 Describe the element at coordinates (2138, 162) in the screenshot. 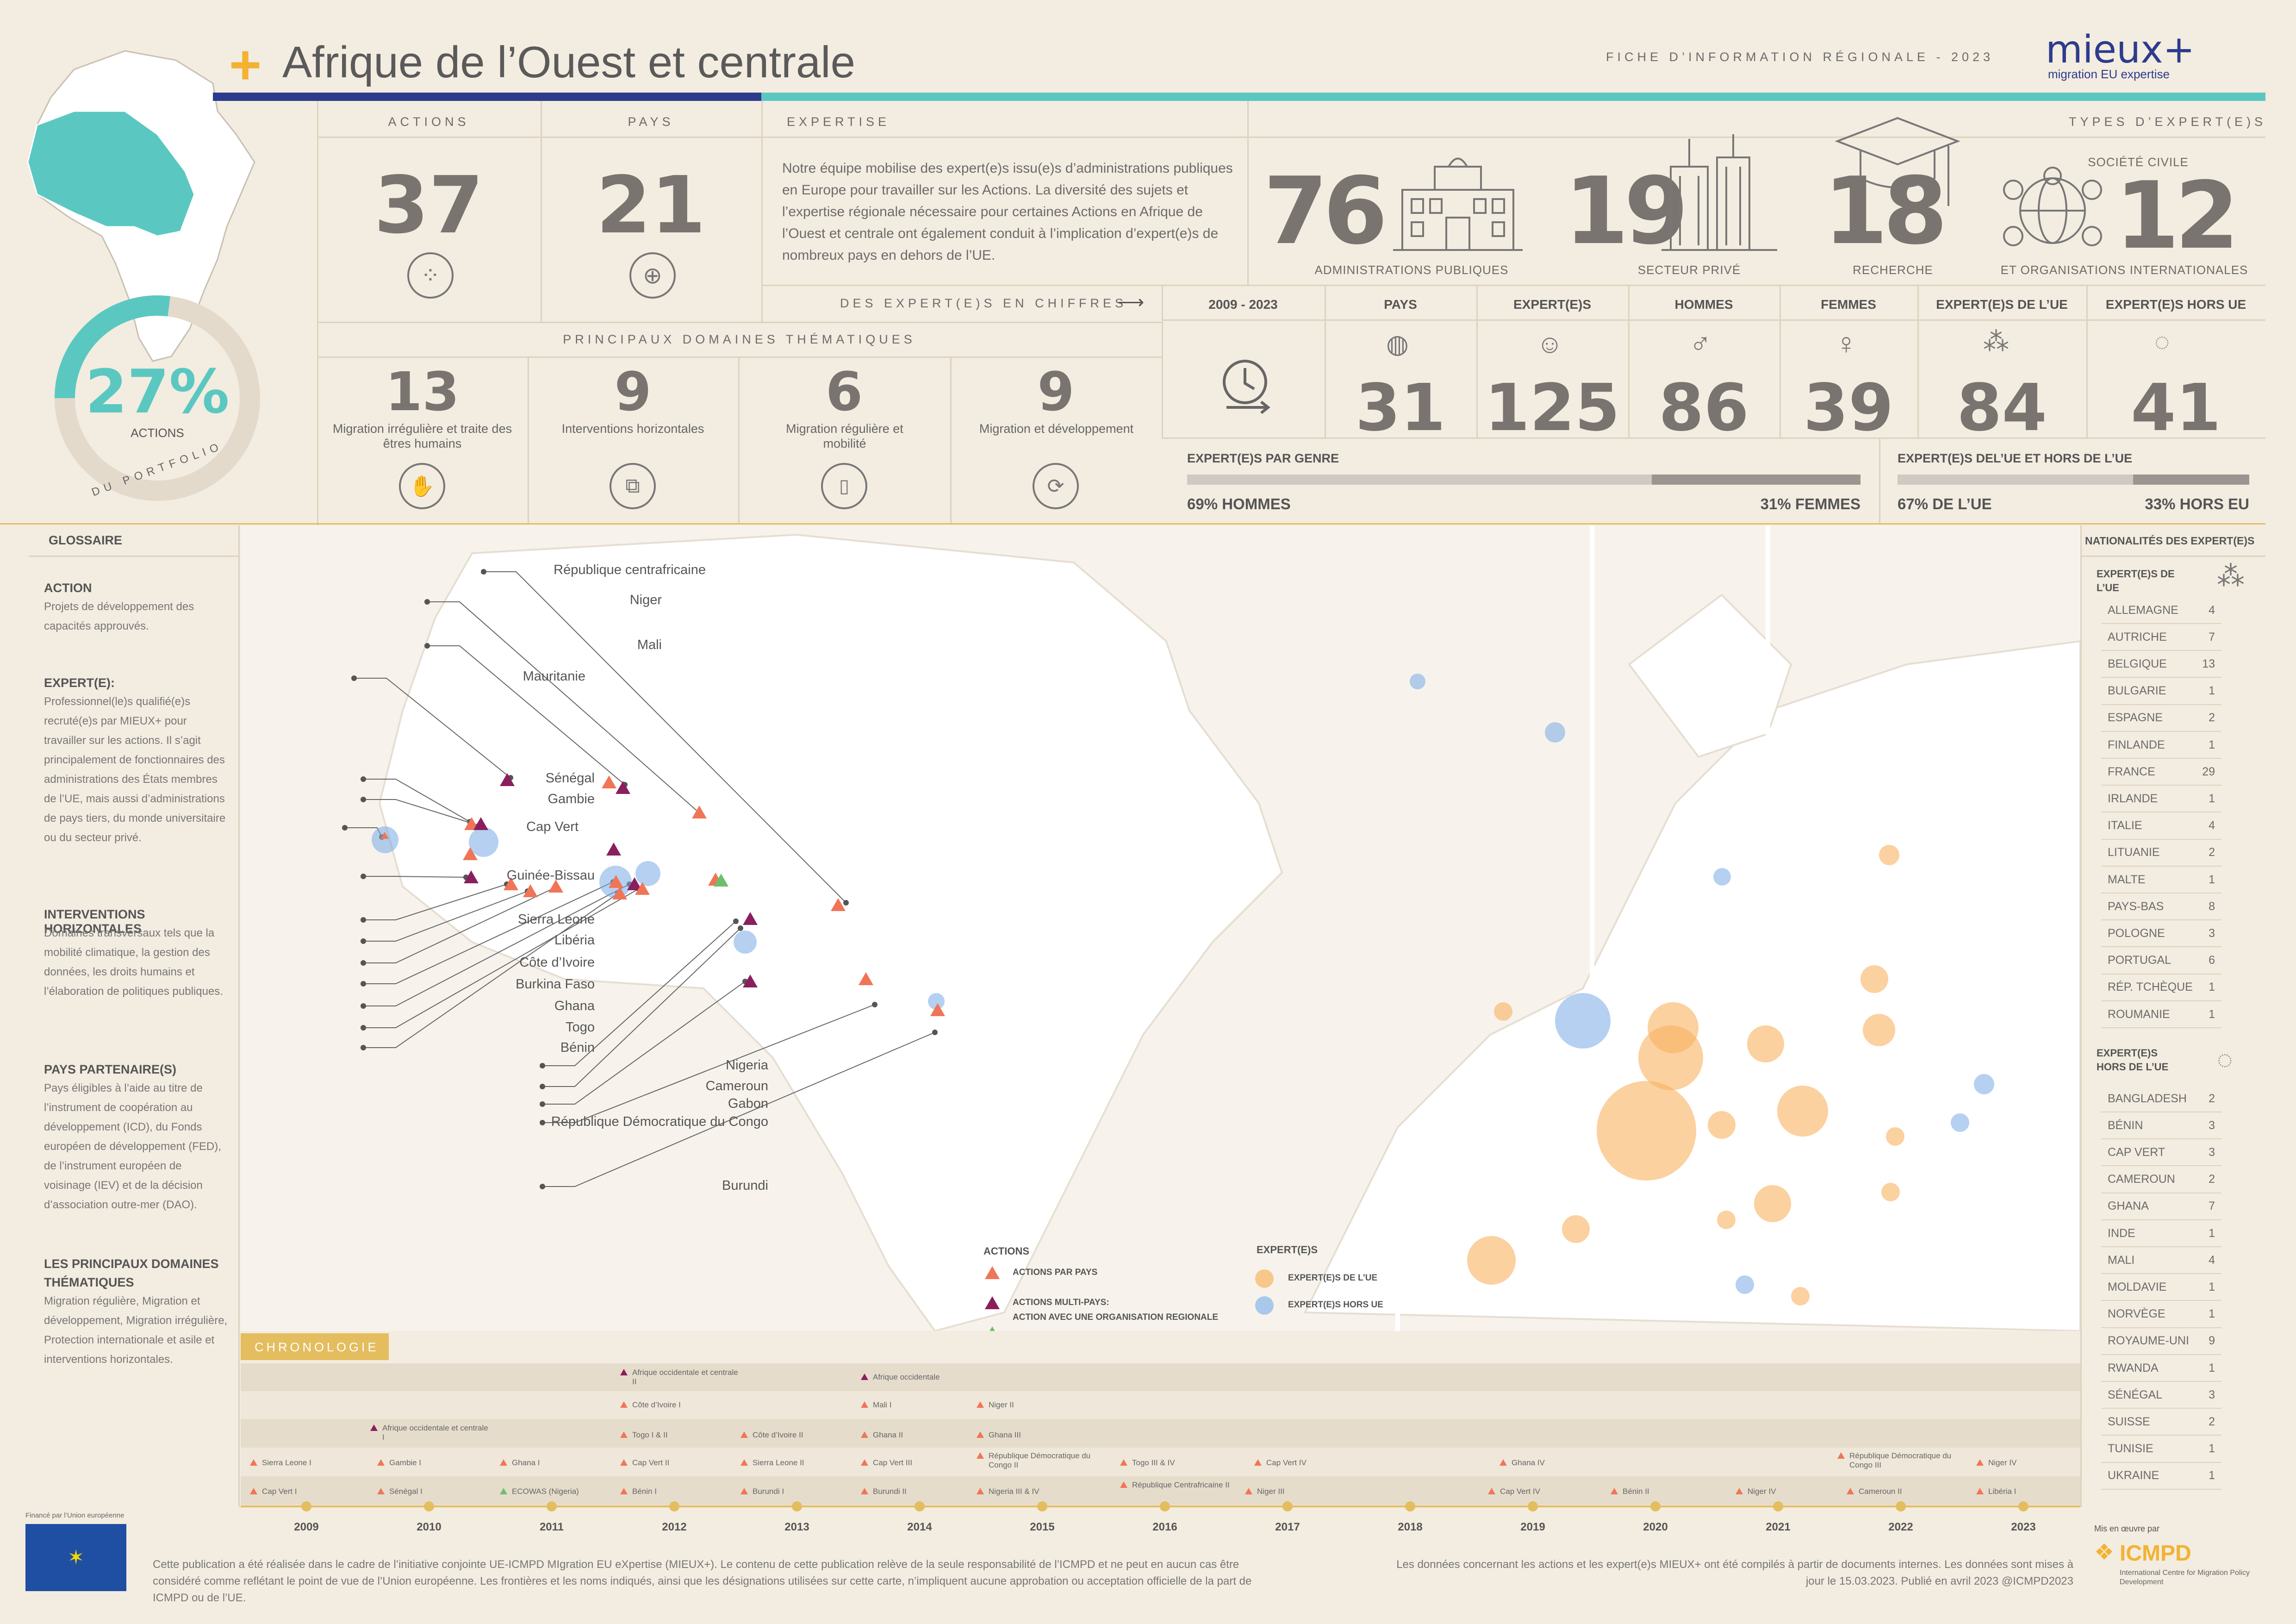

I see `type-label-top-societe: SOCIÉTÉ CIVILE` at that location.